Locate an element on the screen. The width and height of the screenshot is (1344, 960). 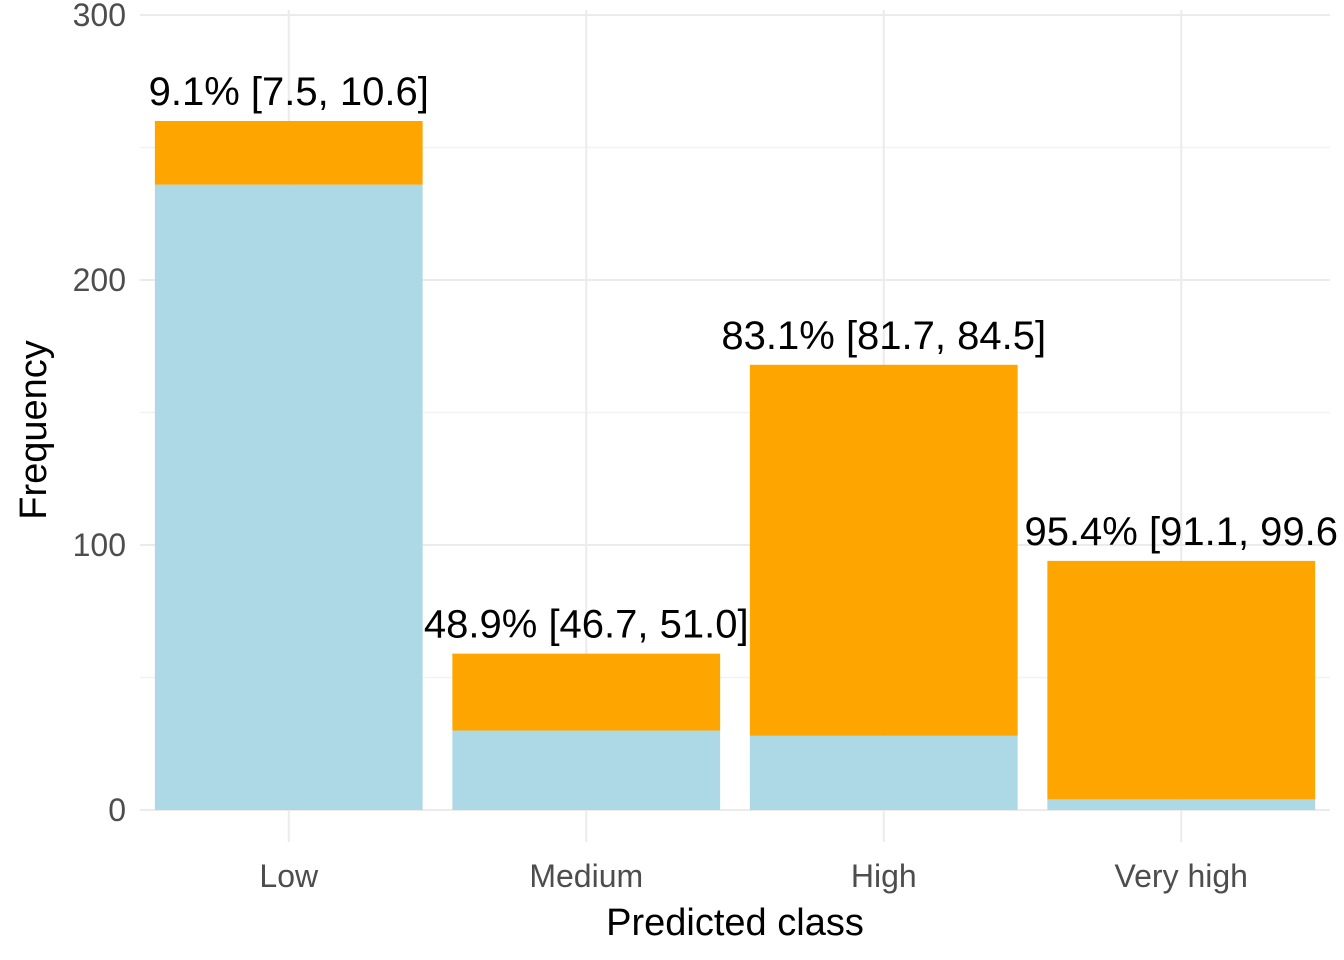
x-axis-ticks: Low Medium High Very high is located at coordinates (753, 876).